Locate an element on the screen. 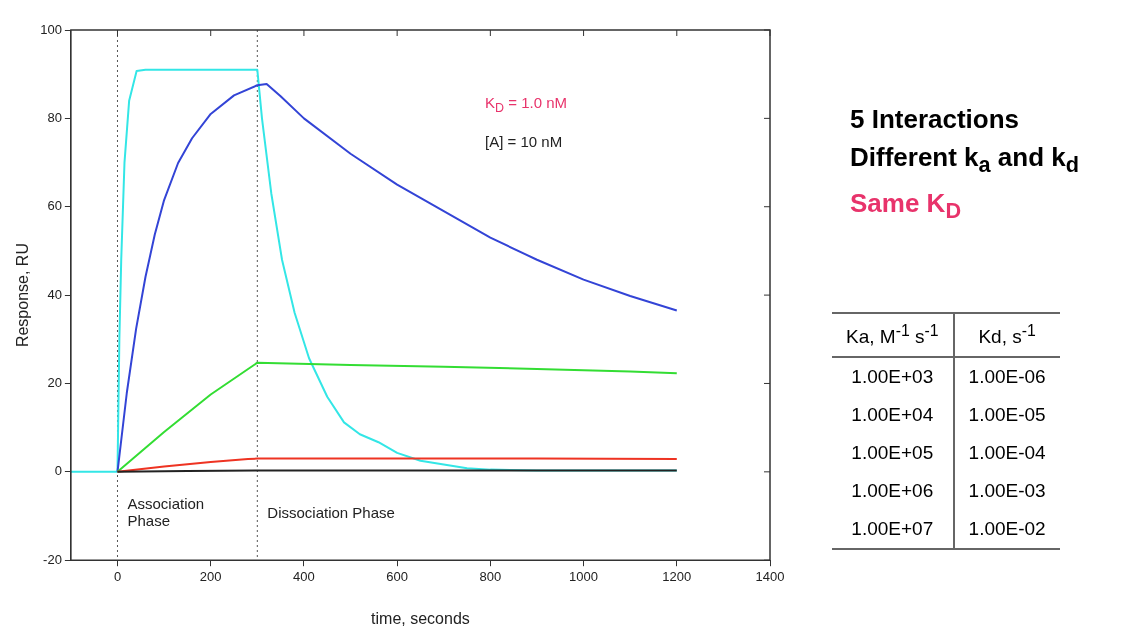 Image resolution: width=1121 pixels, height=633 pixels. annotation: [A] = 10 nM is located at coordinates (524, 141).